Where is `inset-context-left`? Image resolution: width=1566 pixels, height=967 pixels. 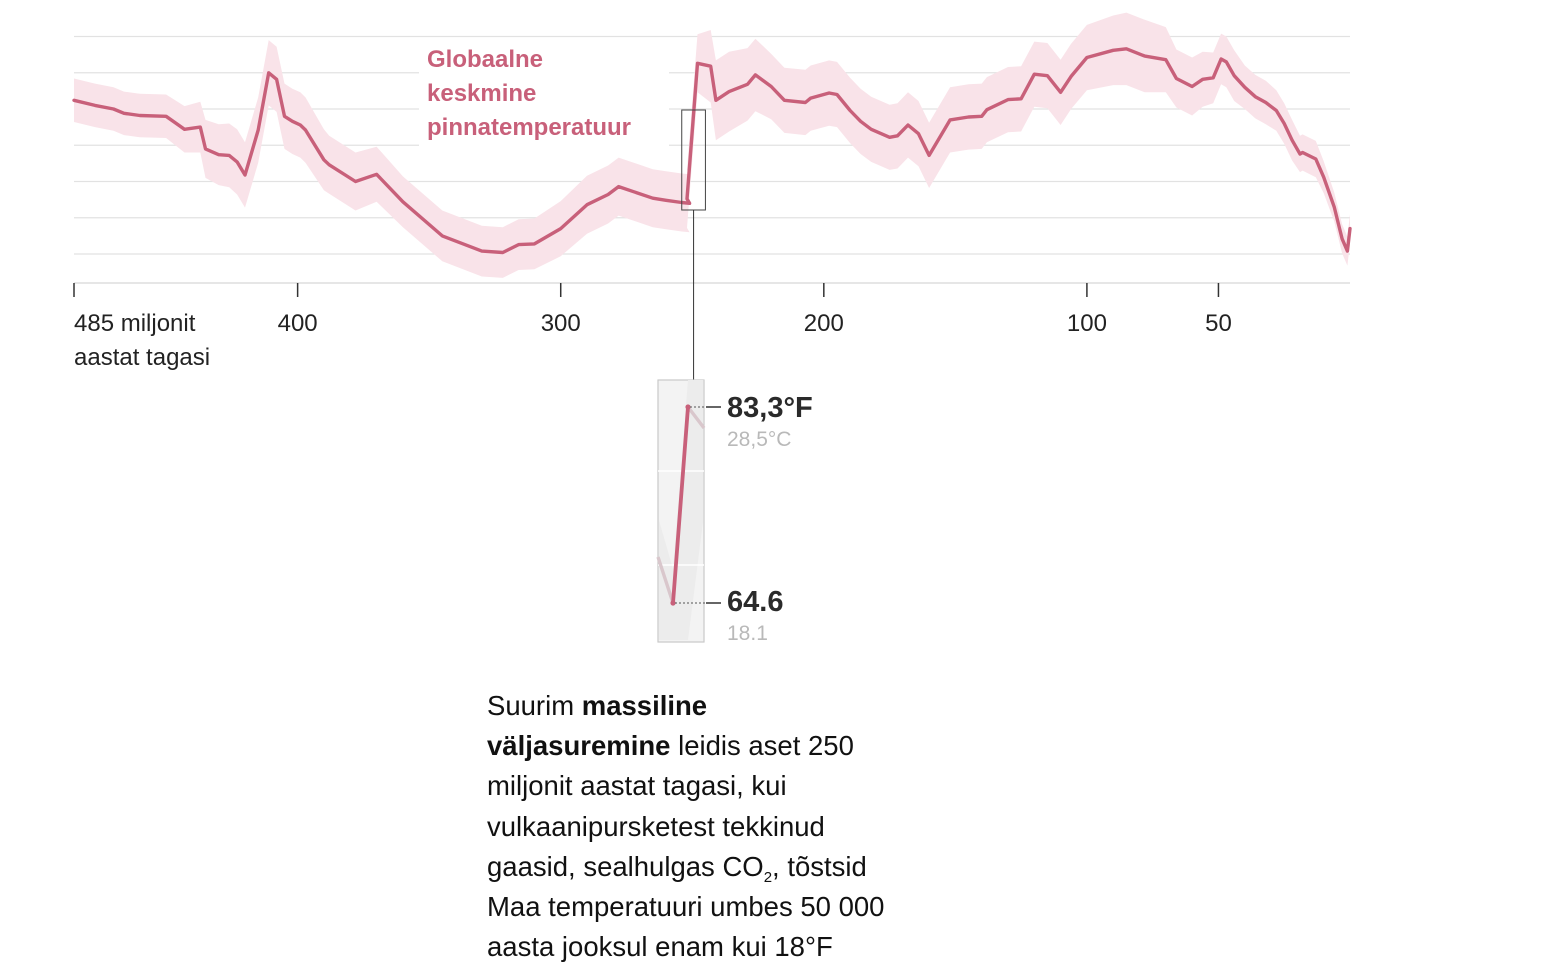 inset-context-left is located at coordinates (665, 580).